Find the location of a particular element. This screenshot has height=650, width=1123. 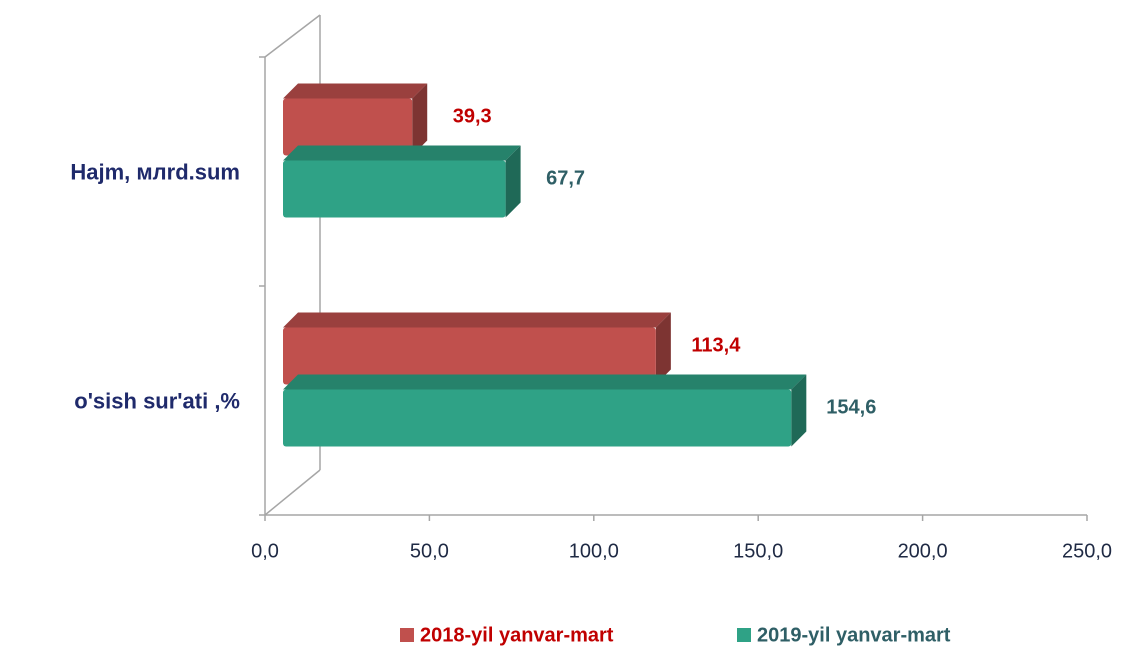

data-label: 39,3 is located at coordinates (472, 116).